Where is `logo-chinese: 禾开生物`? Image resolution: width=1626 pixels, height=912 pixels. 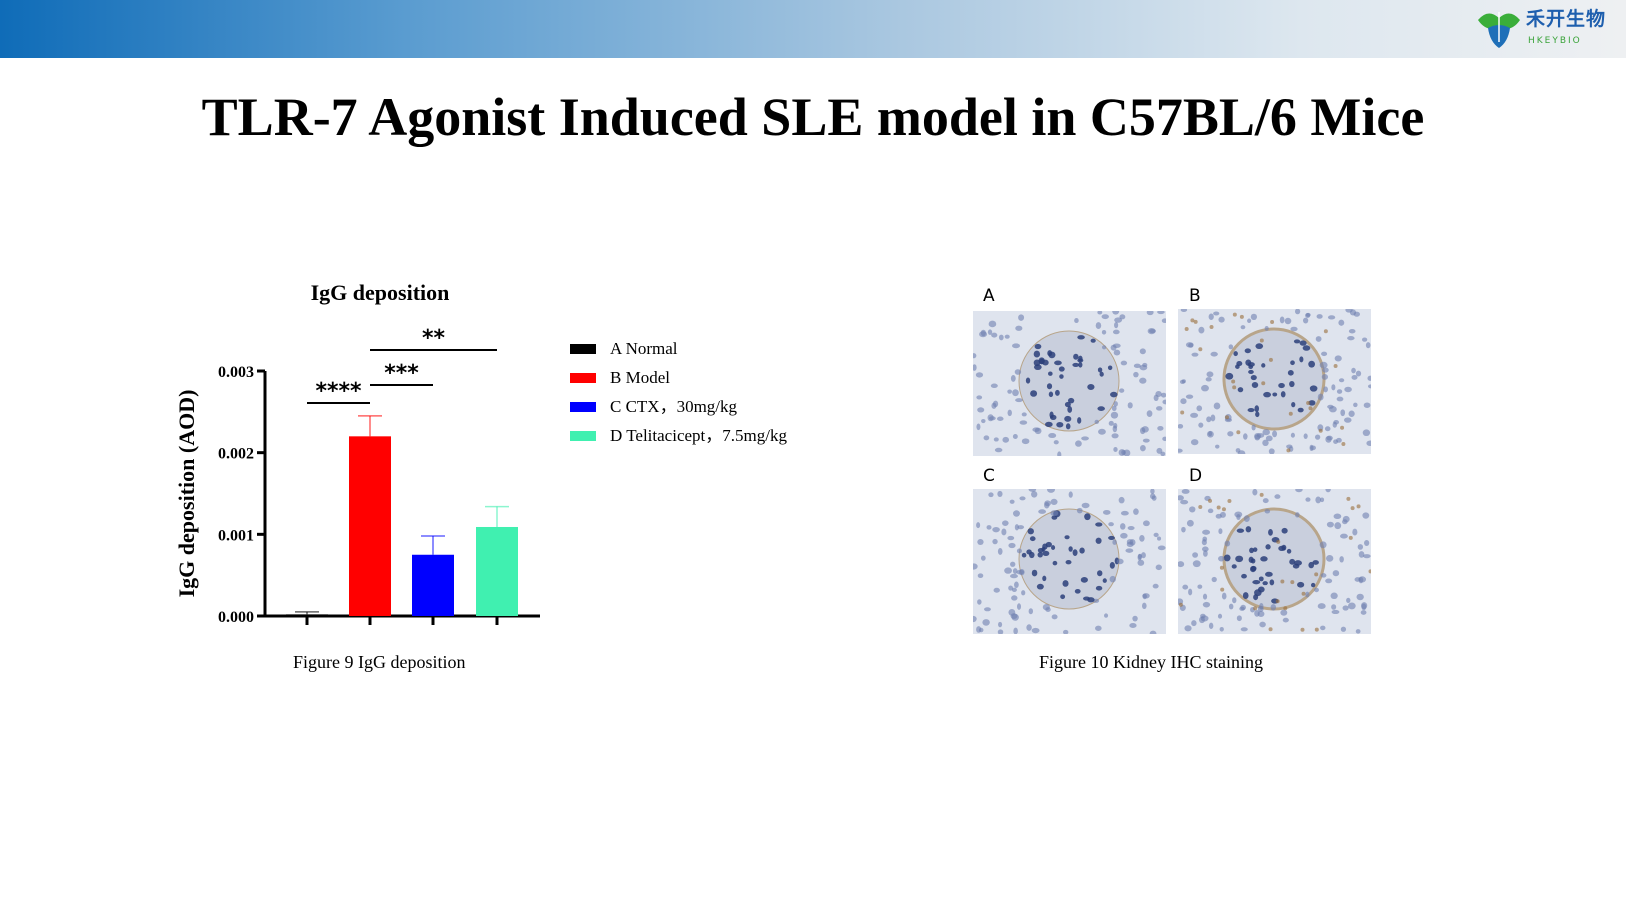 logo-chinese: 禾开生物 is located at coordinates (1566, 19).